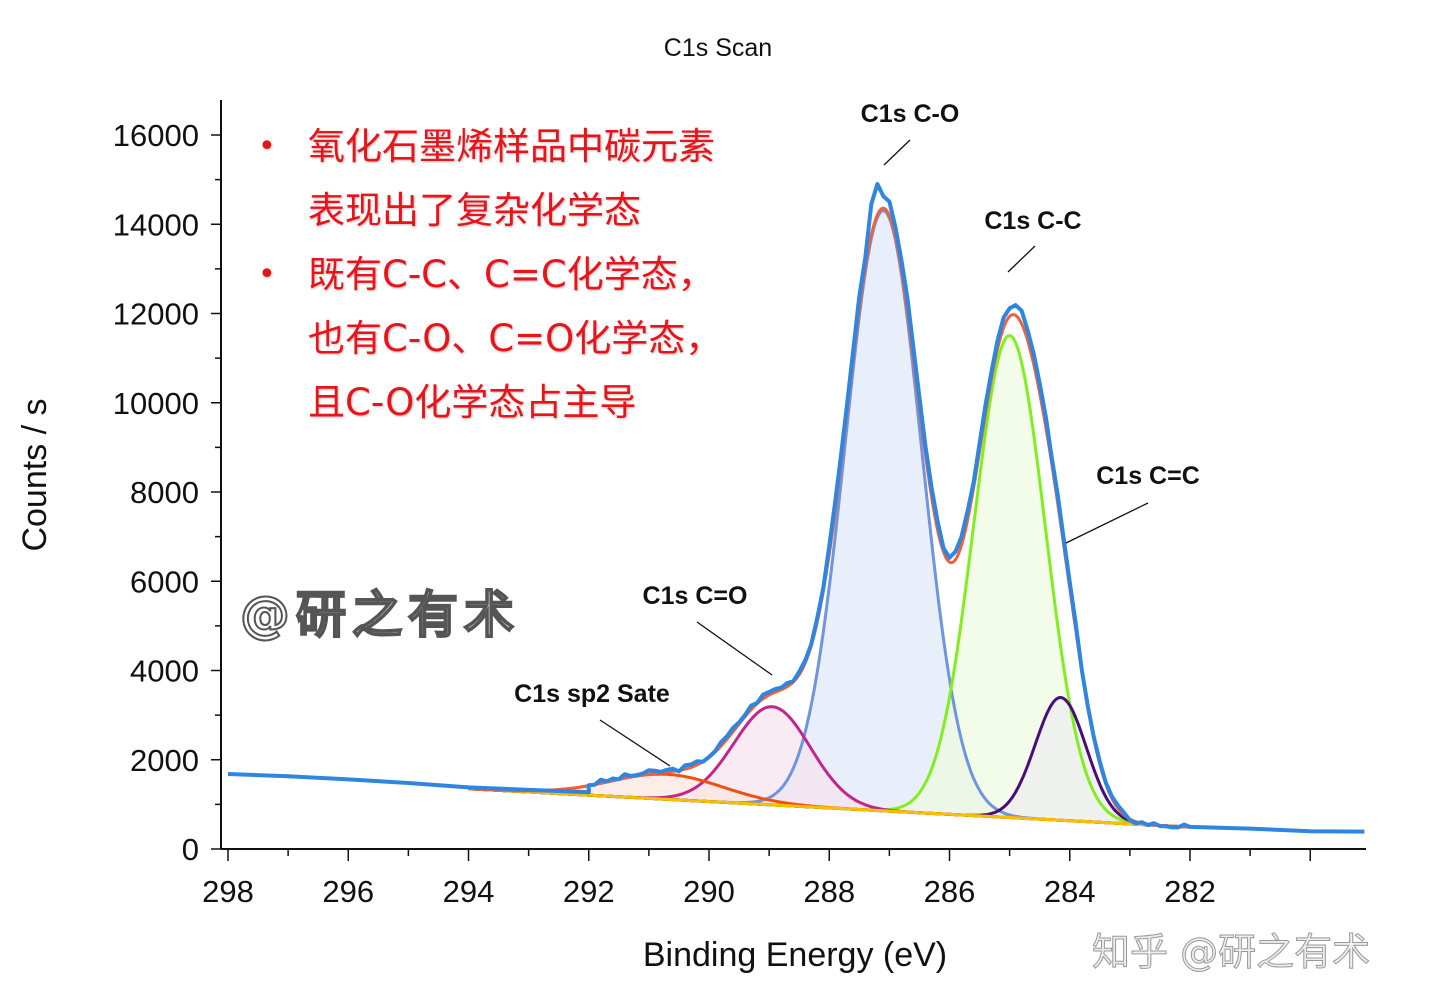  What do you see at coordinates (1190, 891) in the screenshot?
I see `x-tick-label: 282` at bounding box center [1190, 891].